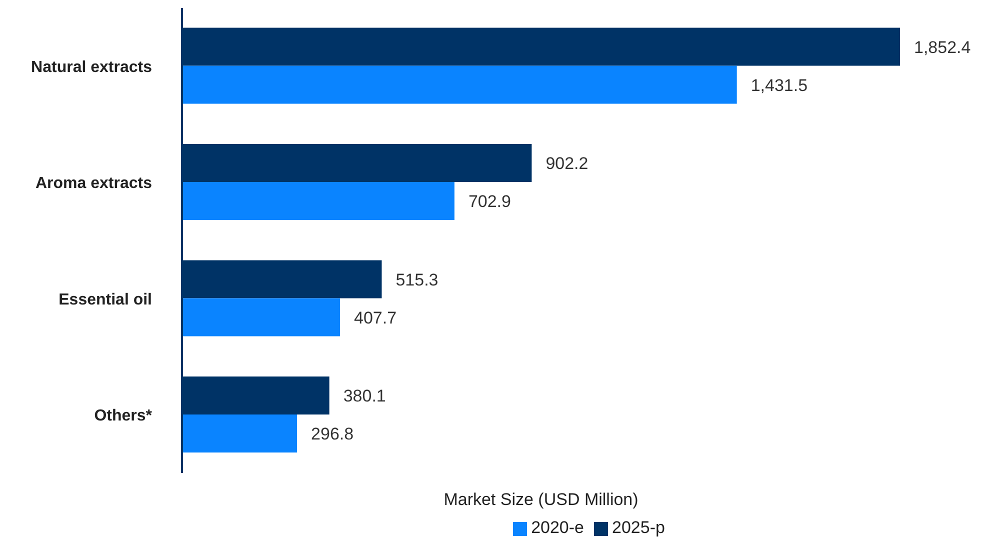  Describe the element at coordinates (567, 164) in the screenshot. I see `data-label: 902.2` at that location.